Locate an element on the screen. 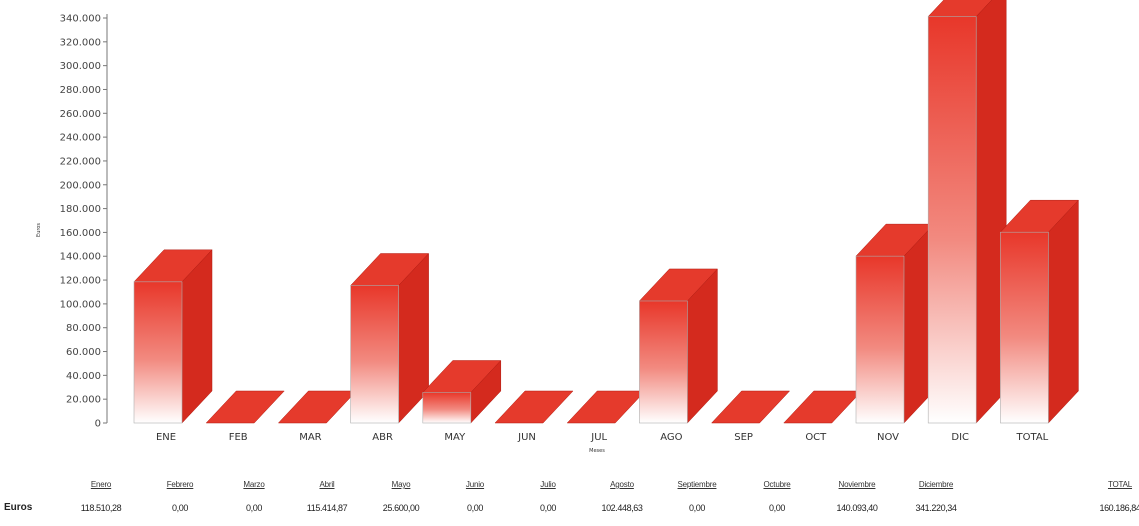  table-cell: 25.600,00 is located at coordinates (401, 508).